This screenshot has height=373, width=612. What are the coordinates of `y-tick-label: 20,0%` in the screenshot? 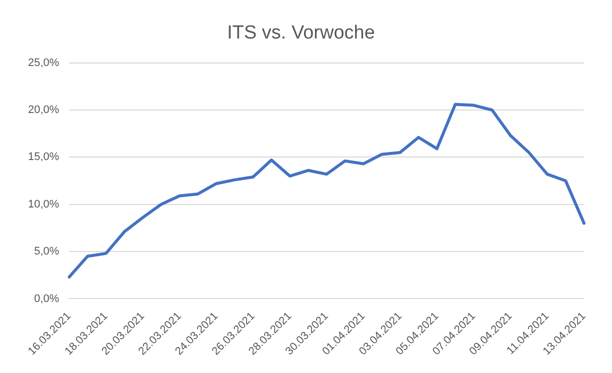 It's located at (44, 110).